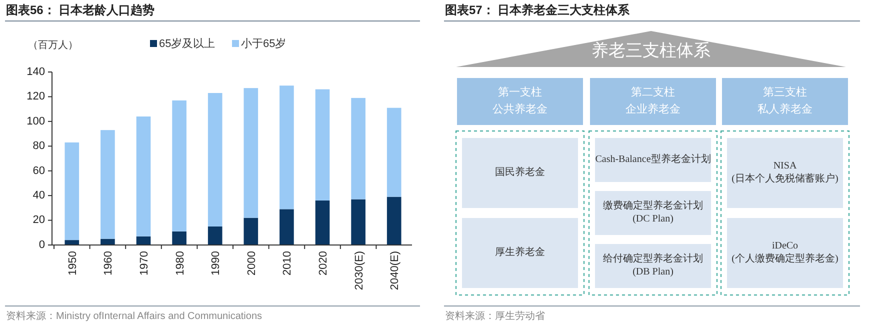 This screenshot has height=327, width=870. I want to click on x-tick-label: 1950, so click(72, 263).